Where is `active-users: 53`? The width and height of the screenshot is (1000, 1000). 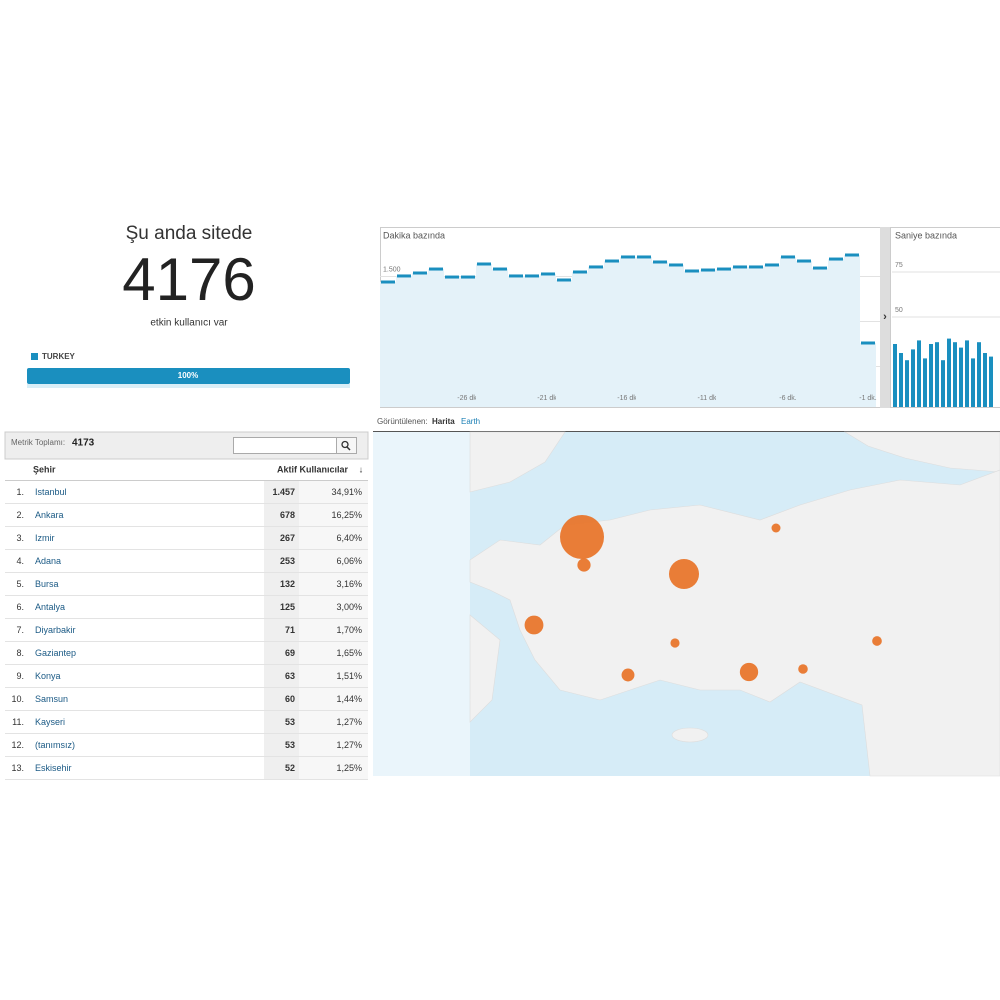 active-users: 53 is located at coordinates (290, 722).